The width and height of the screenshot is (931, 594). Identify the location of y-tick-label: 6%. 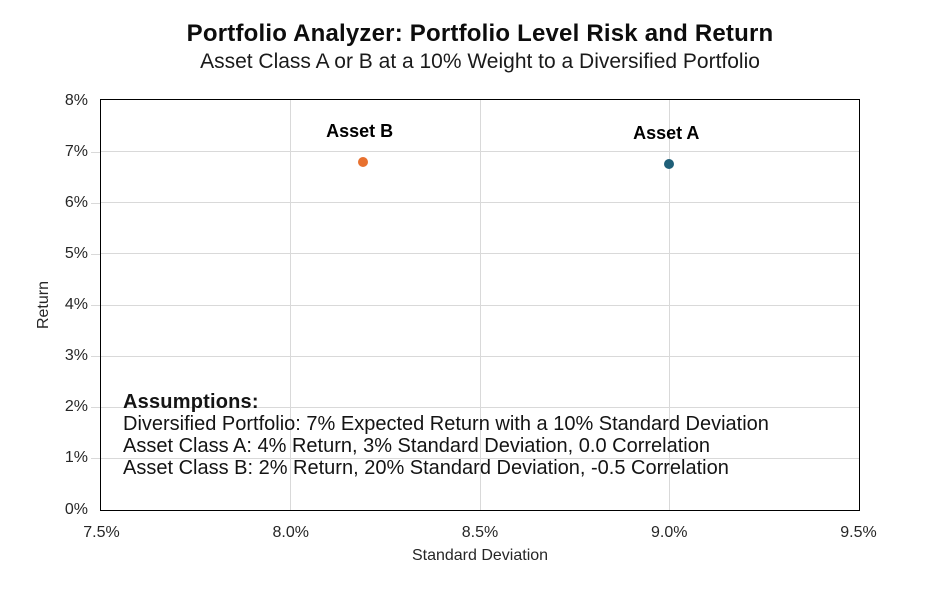
(76, 202).